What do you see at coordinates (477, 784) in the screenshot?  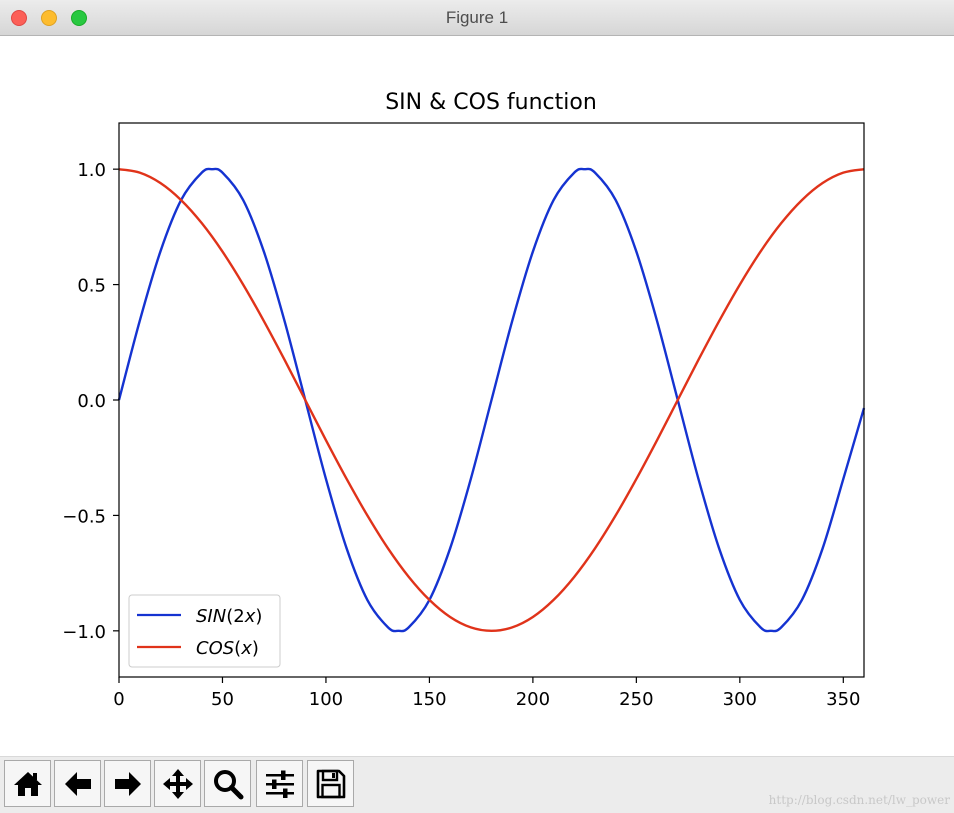 I see `navigation-toolbar: http://blog.csdn.net/lw_power` at bounding box center [477, 784].